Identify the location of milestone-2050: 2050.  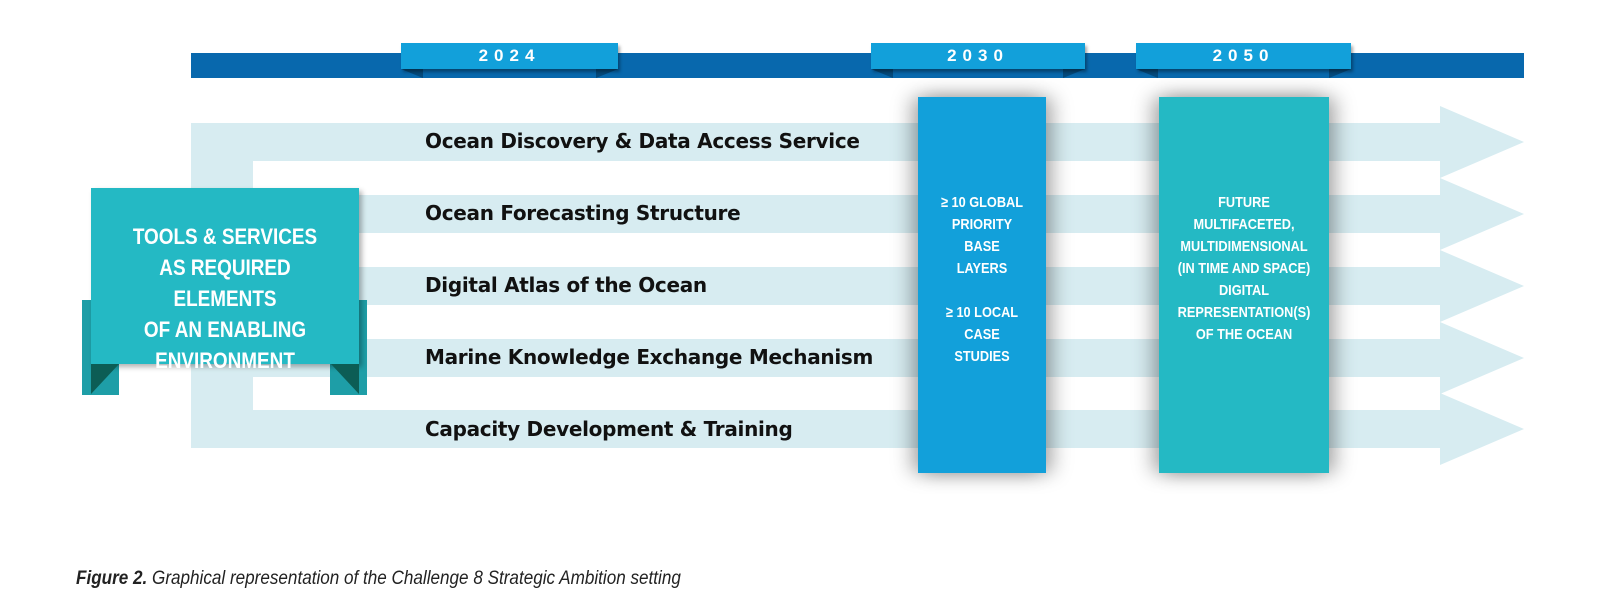
(1243, 56).